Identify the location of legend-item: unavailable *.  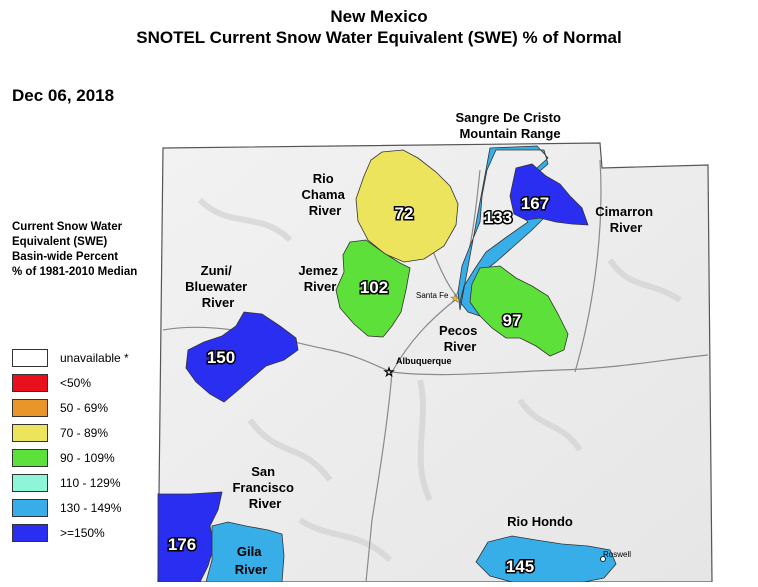
(70, 358).